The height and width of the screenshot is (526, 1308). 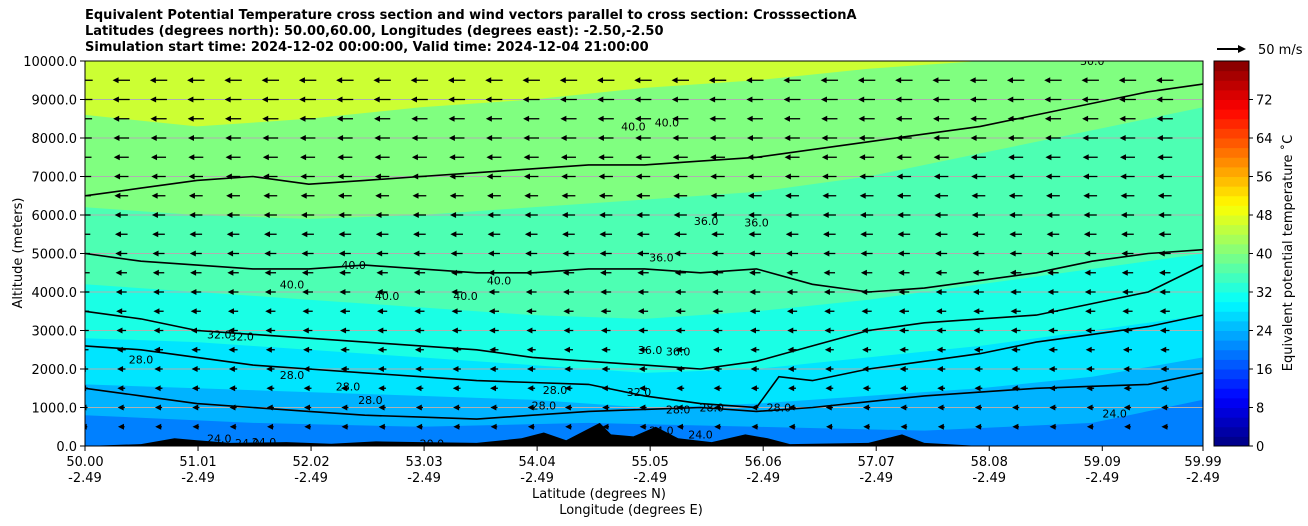 I want to click on x-tick-label-lat-8: 58.08, so click(x=989, y=462).